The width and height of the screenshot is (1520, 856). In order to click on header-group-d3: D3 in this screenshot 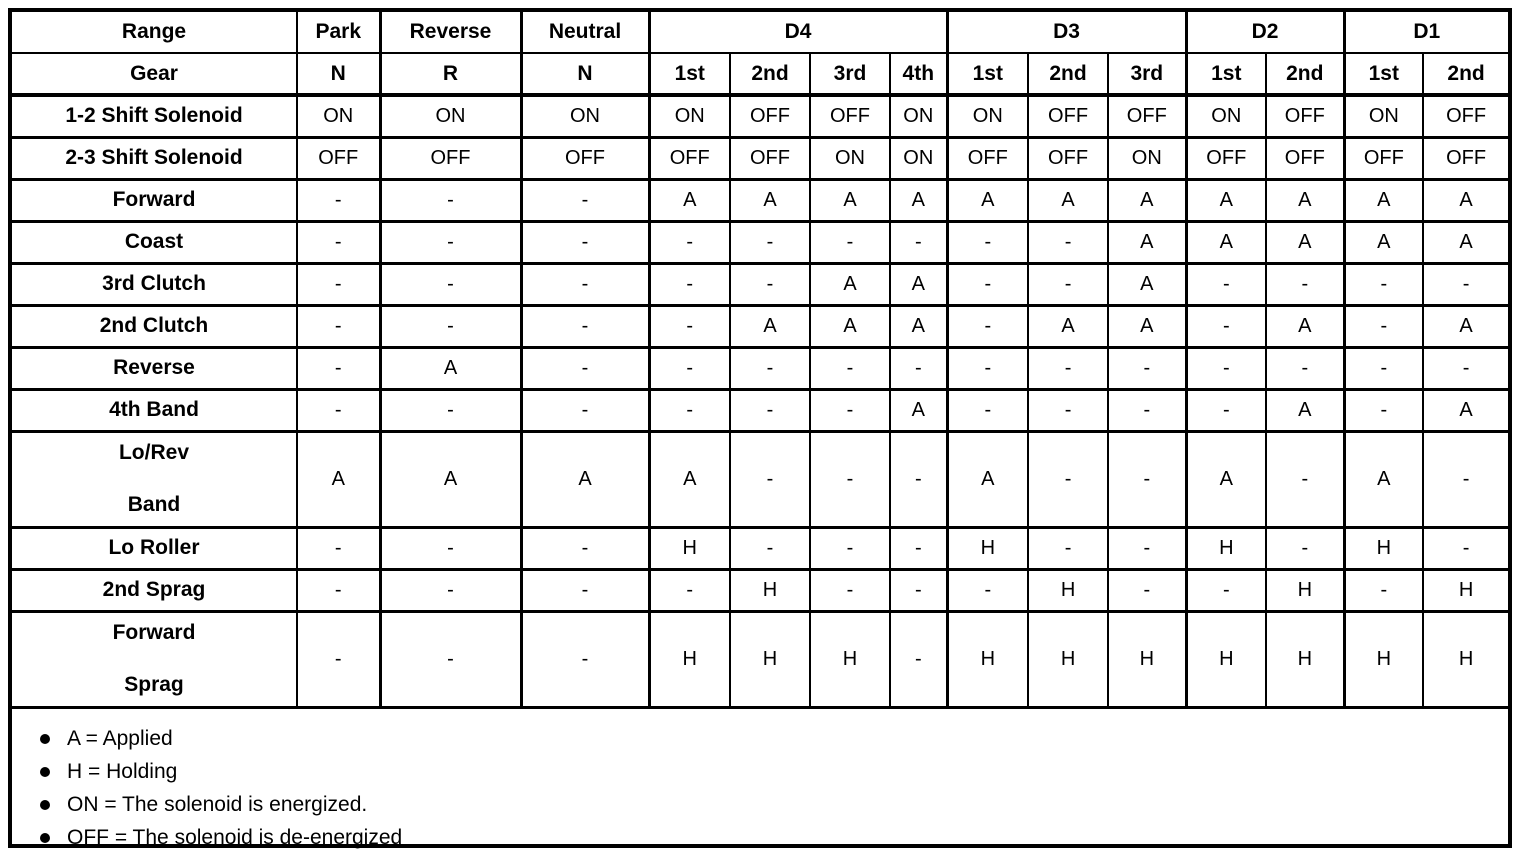, I will do `click(1066, 33)`.